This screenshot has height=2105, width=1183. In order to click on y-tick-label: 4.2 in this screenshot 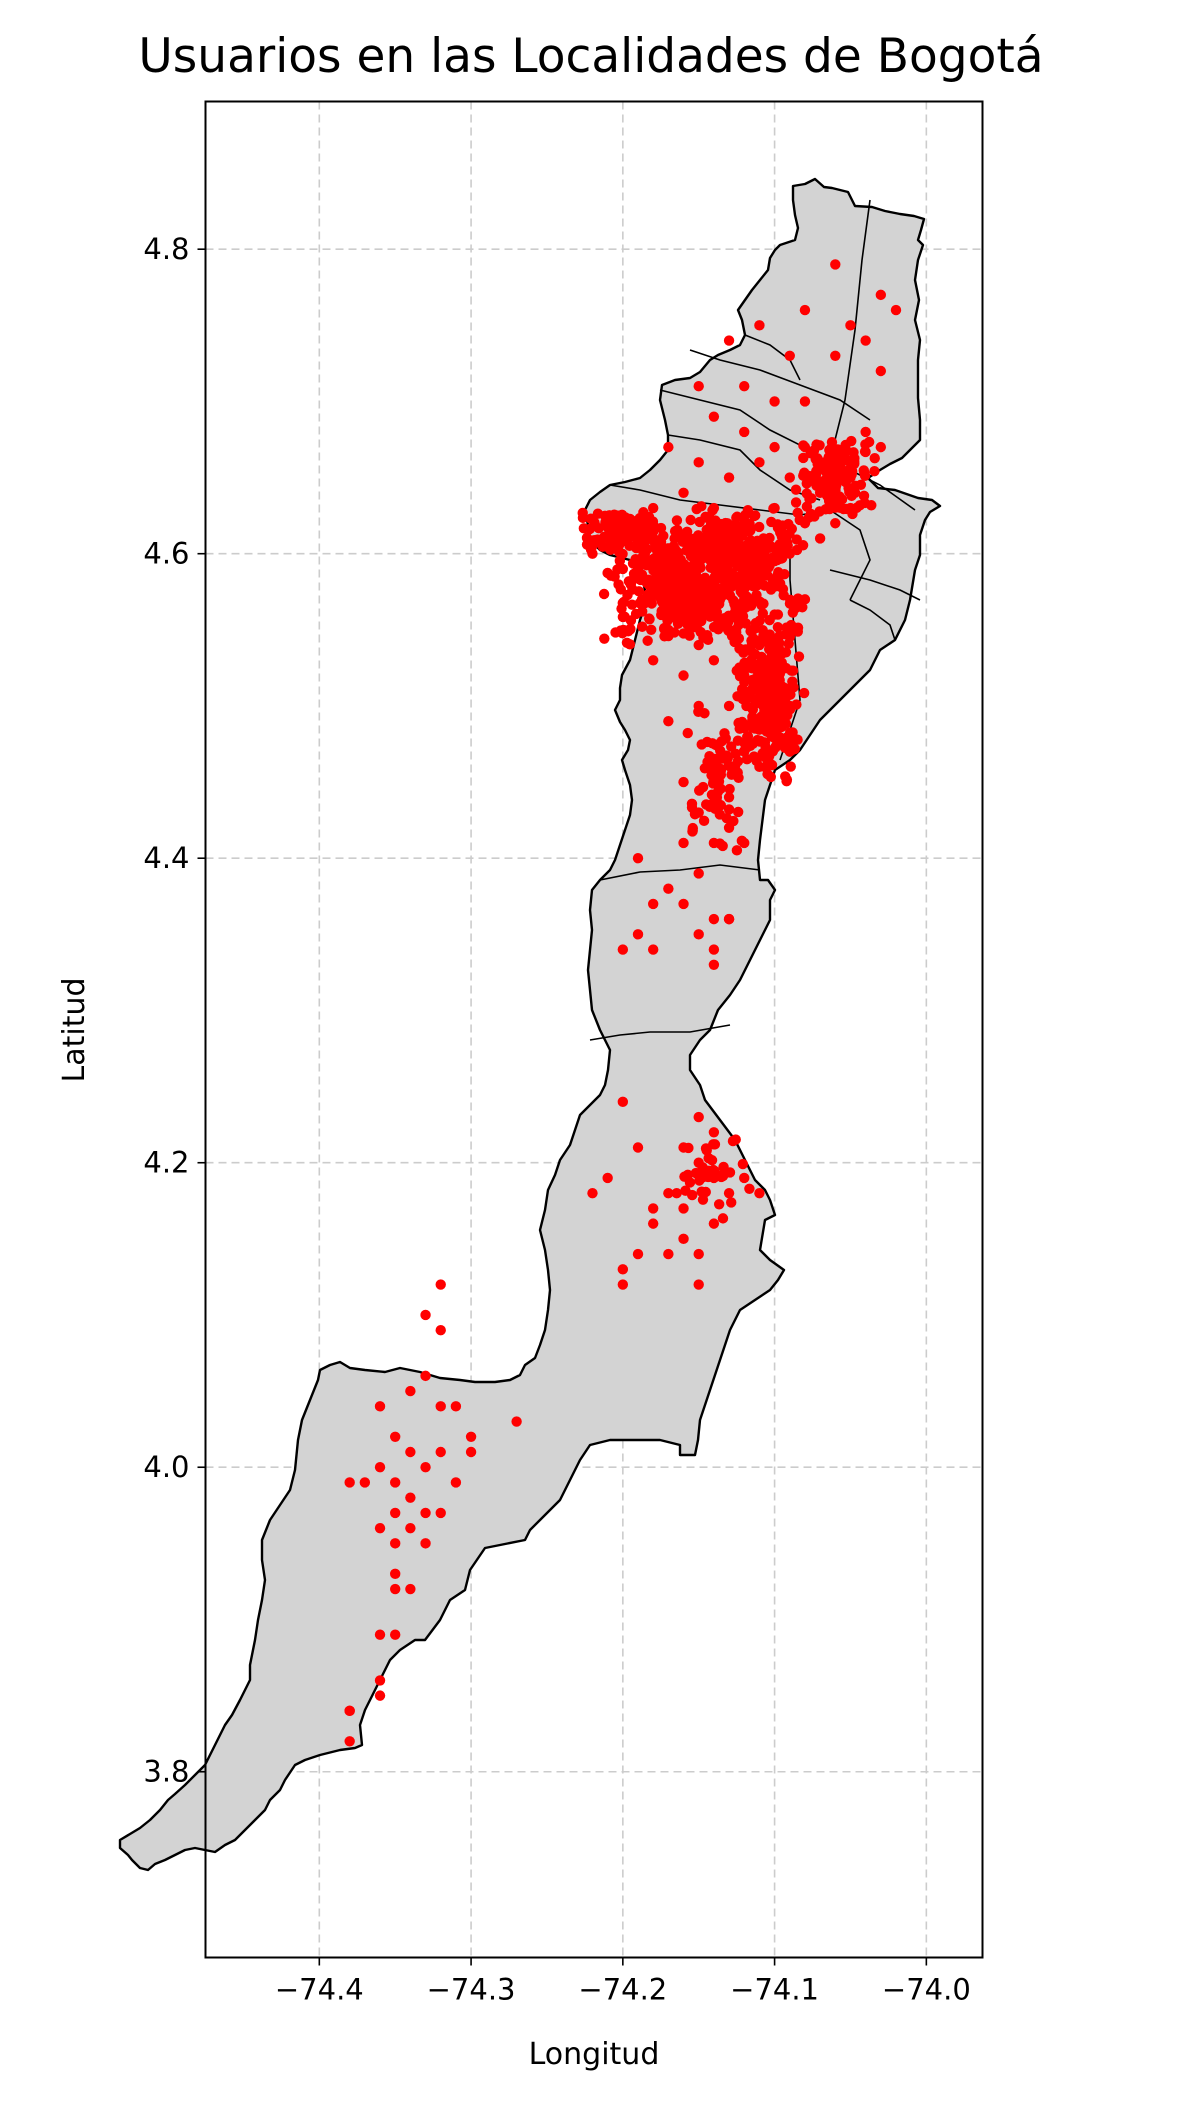, I will do `click(166, 1163)`.